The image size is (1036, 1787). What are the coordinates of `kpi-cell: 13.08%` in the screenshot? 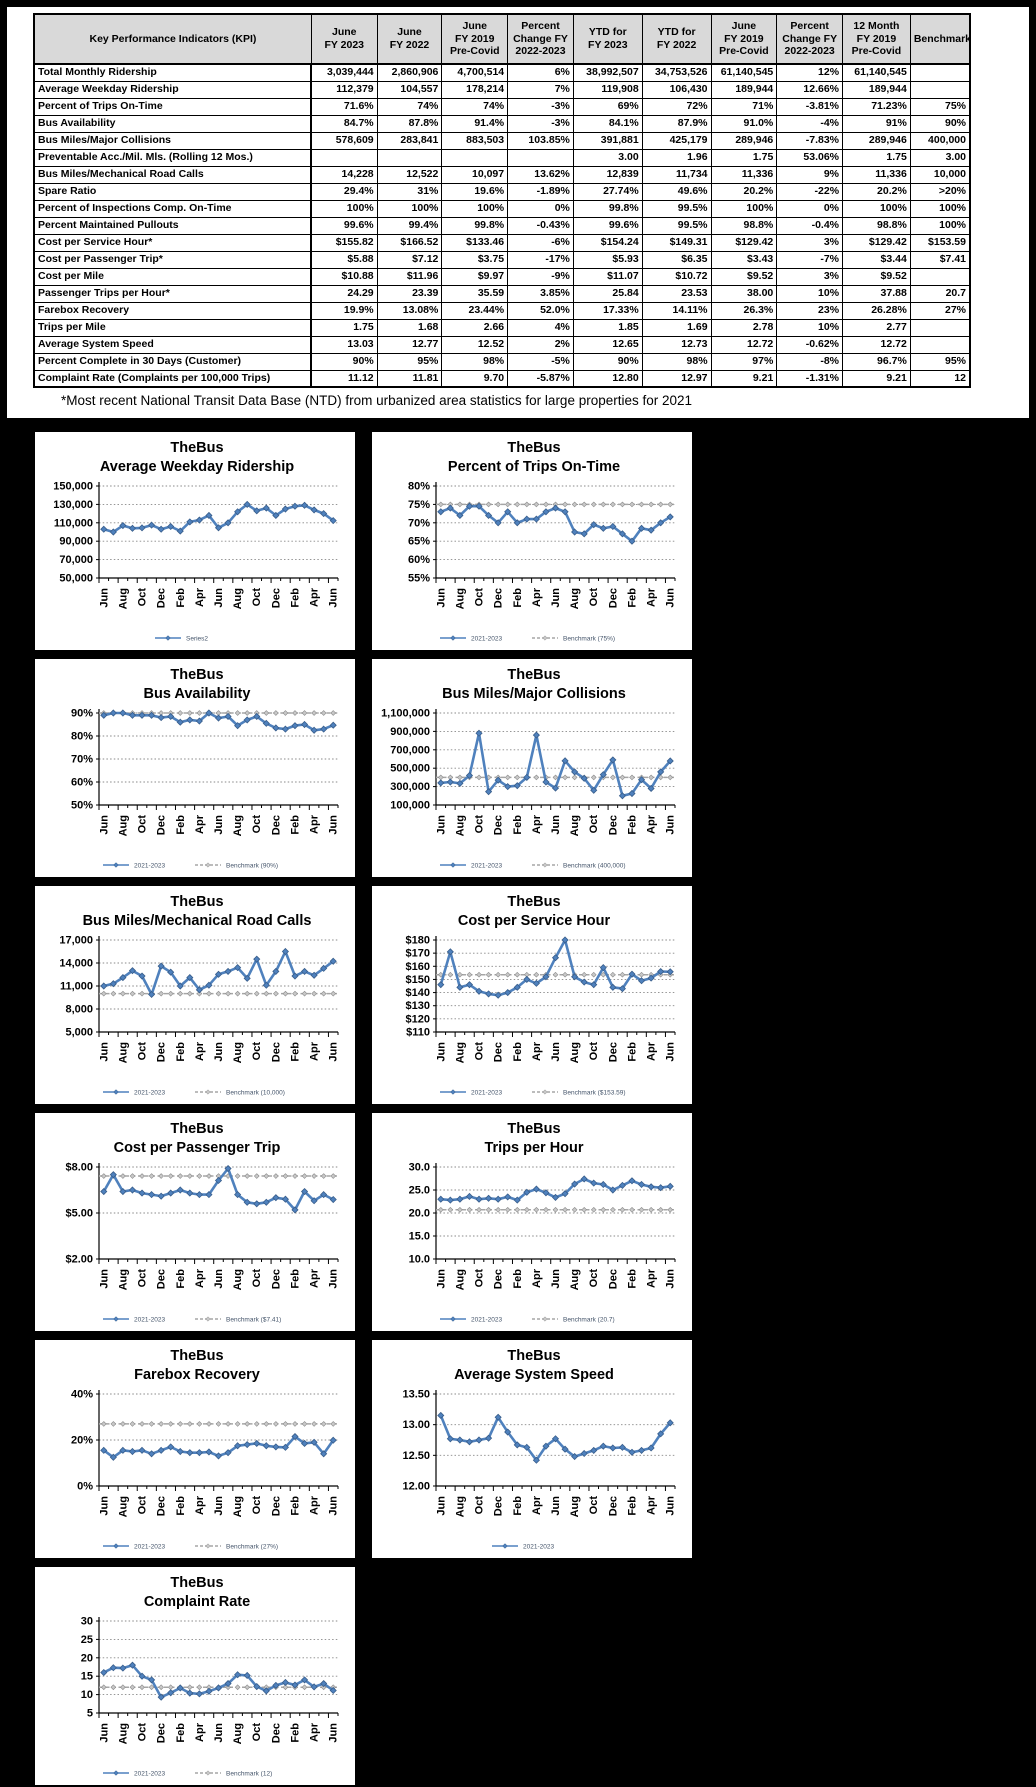 It's located at (409, 310).